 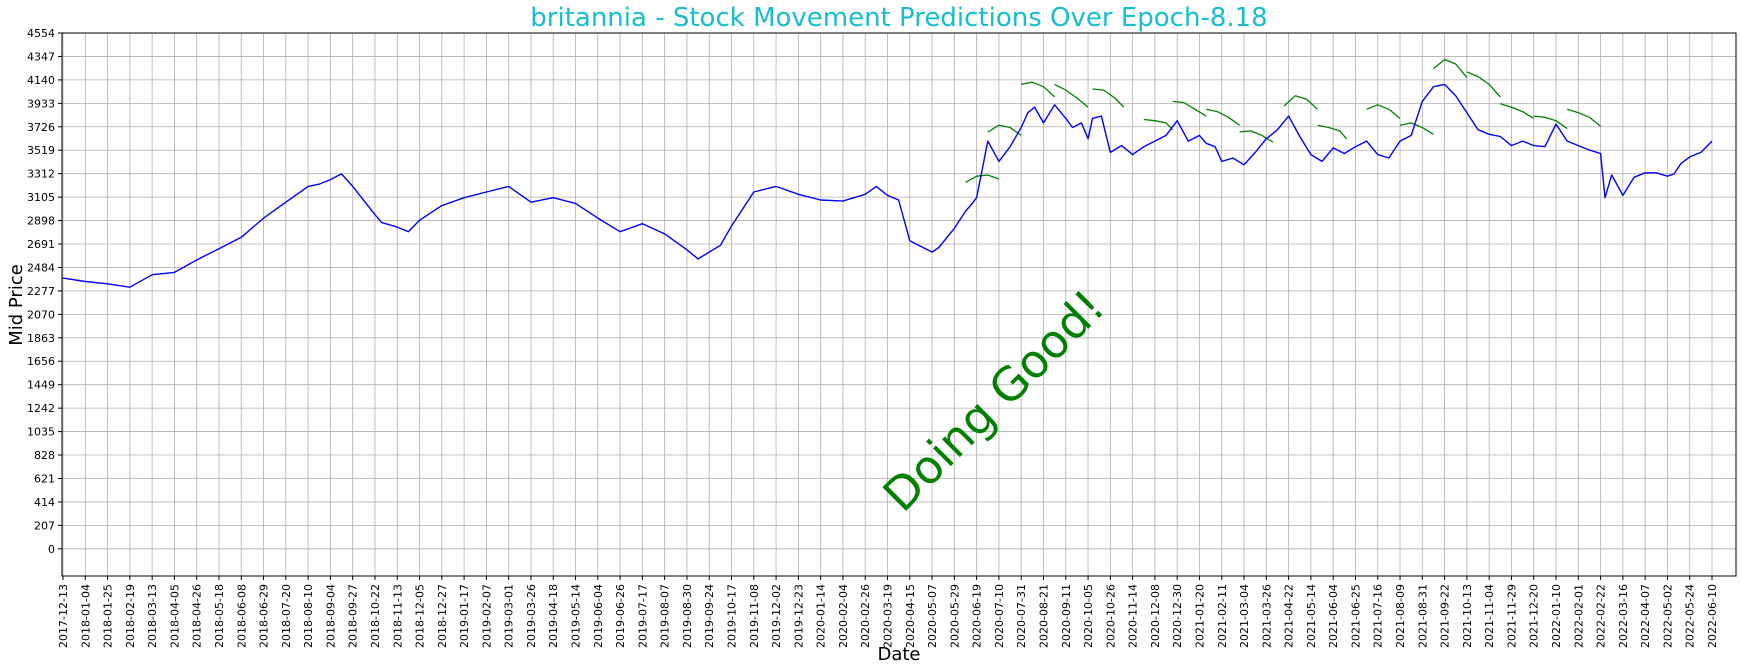 I want to click on x-tick-label: 2019-04-18, so click(x=553, y=616).